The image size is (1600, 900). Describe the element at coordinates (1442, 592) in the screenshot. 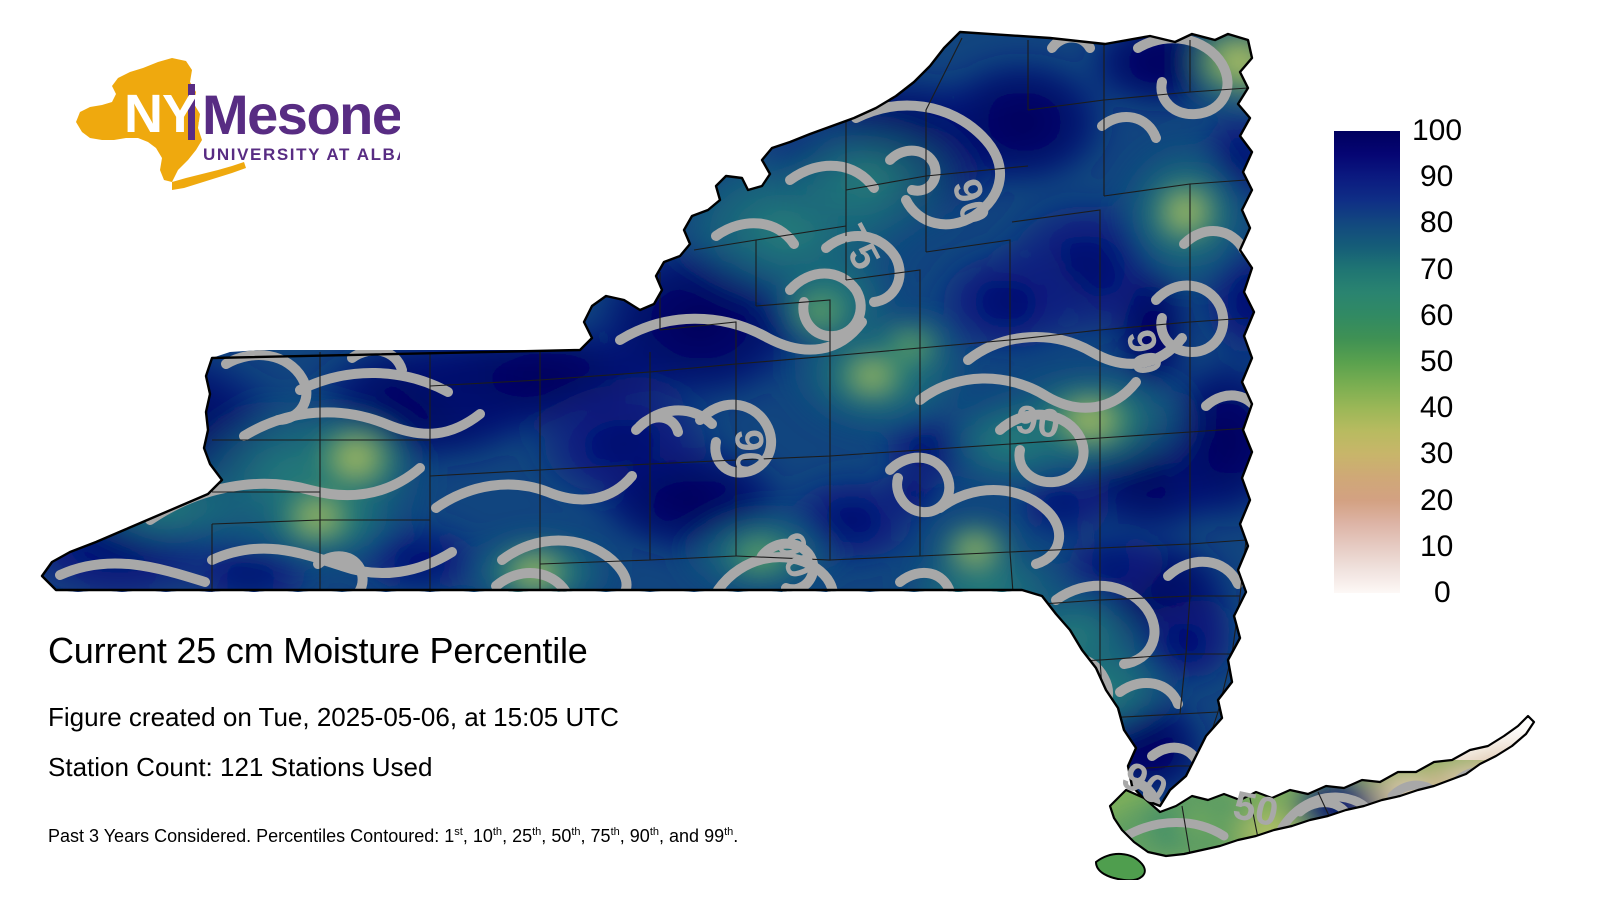

I see `colorbar-tick-0: 0` at that location.